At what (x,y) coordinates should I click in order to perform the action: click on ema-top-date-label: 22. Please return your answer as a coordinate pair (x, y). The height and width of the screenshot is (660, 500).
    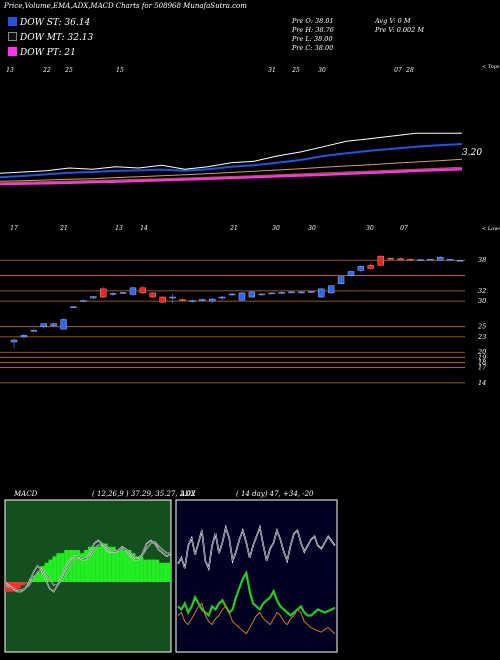
    Looking at the image, I should click on (46, 70).